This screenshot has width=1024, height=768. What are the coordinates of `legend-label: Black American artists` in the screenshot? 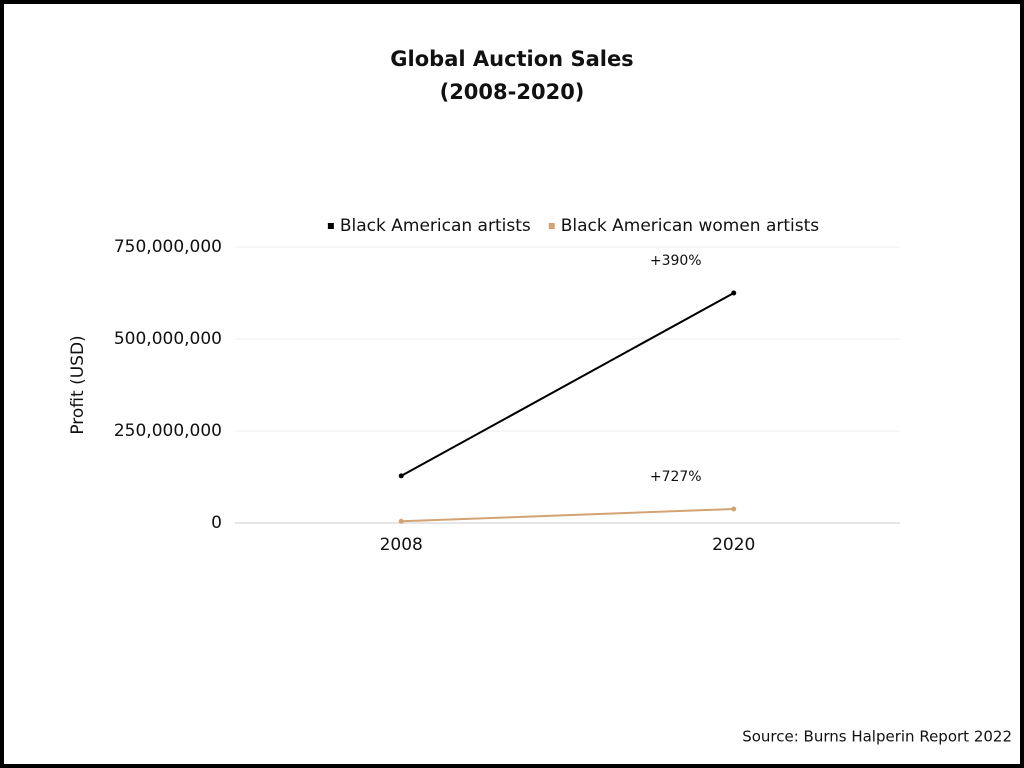 It's located at (435, 226).